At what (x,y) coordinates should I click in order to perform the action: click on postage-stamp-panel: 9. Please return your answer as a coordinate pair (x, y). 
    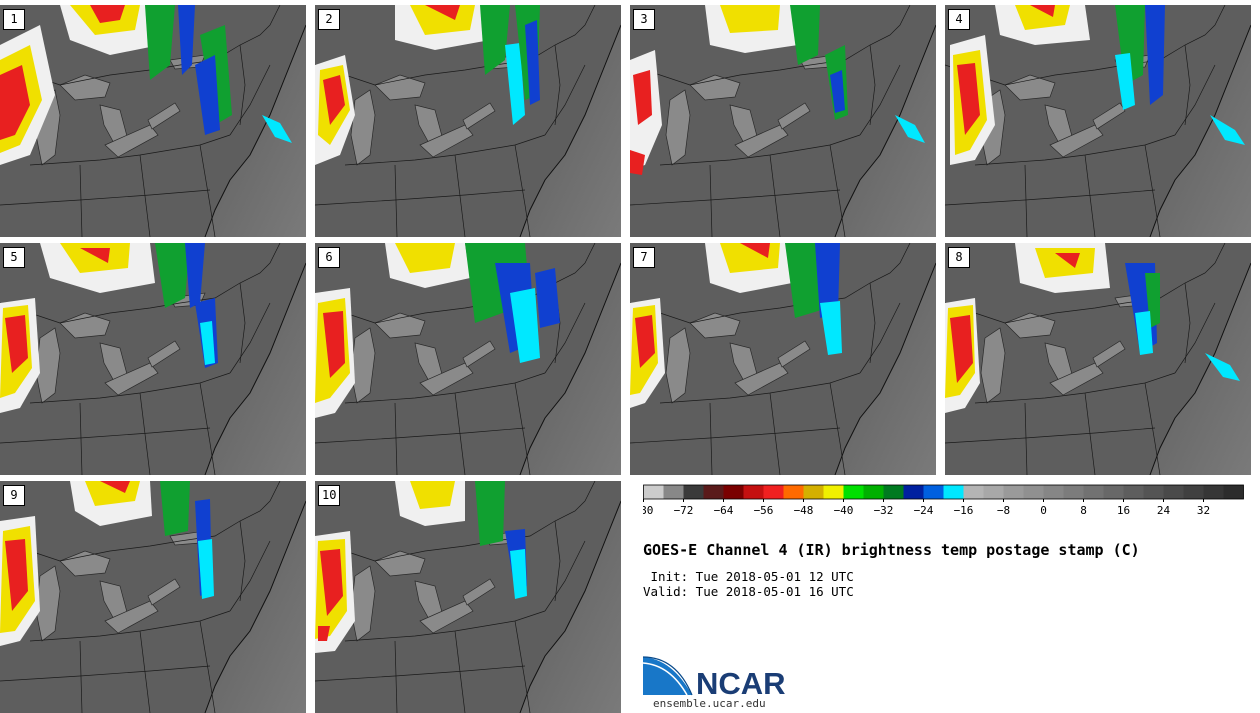
    Looking at the image, I should click on (153, 597).